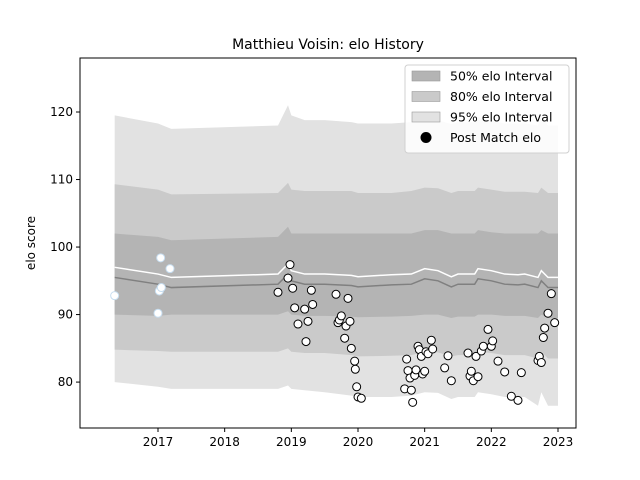 The height and width of the screenshot is (480, 640). What do you see at coordinates (65, 382) in the screenshot?
I see `y-tick-label: 80` at bounding box center [65, 382].